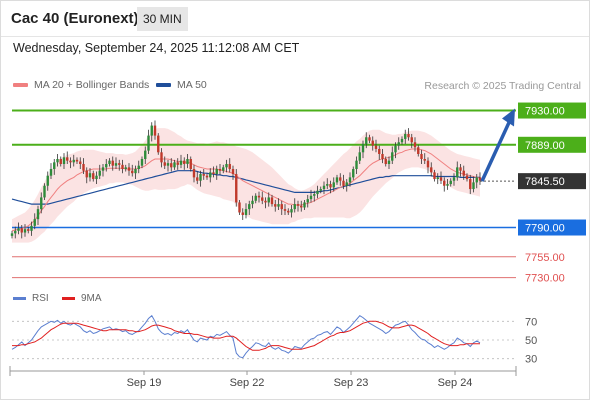 Image resolution: width=590 pixels, height=400 pixels. Describe the element at coordinates (20, 85) in the screenshot. I see `ma20-swatch` at that location.